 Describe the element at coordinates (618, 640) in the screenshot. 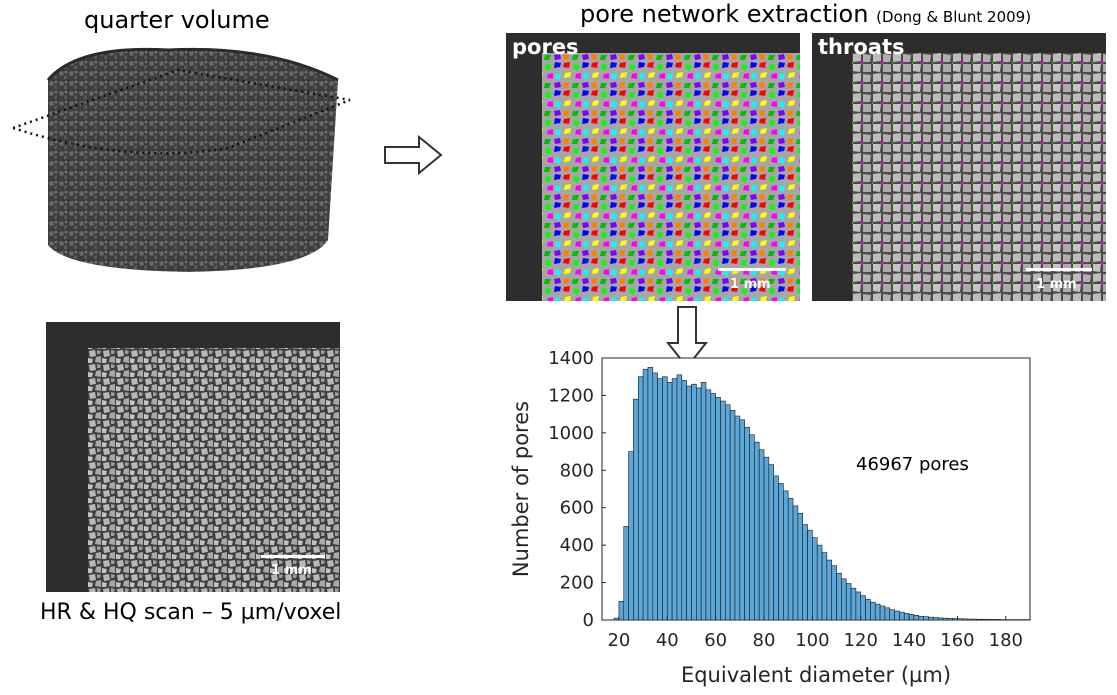

I see `x-tick-label: 20` at that location.